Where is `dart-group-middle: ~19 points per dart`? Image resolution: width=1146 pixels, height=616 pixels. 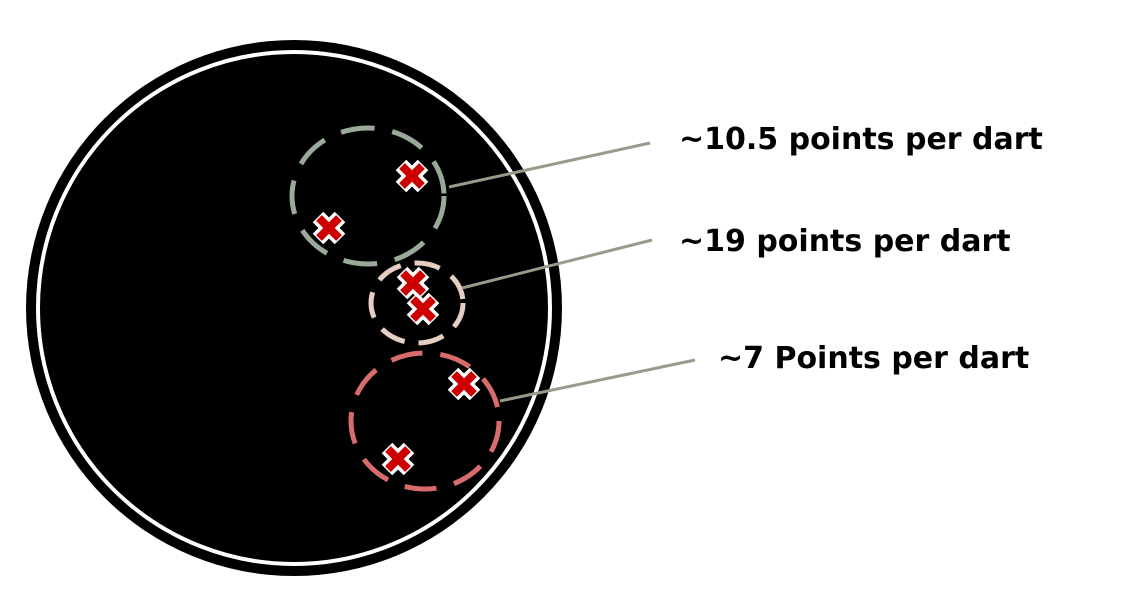 dart-group-middle: ~19 points per dart is located at coordinates (689, 285).